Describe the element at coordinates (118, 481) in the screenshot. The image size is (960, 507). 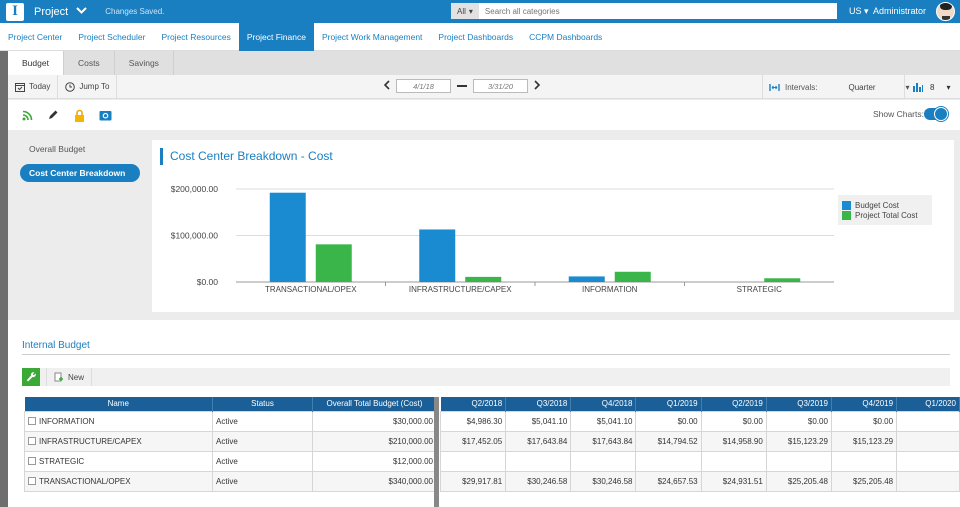
I see `name-cell: TRANSACTIONAL/OPEX` at that location.